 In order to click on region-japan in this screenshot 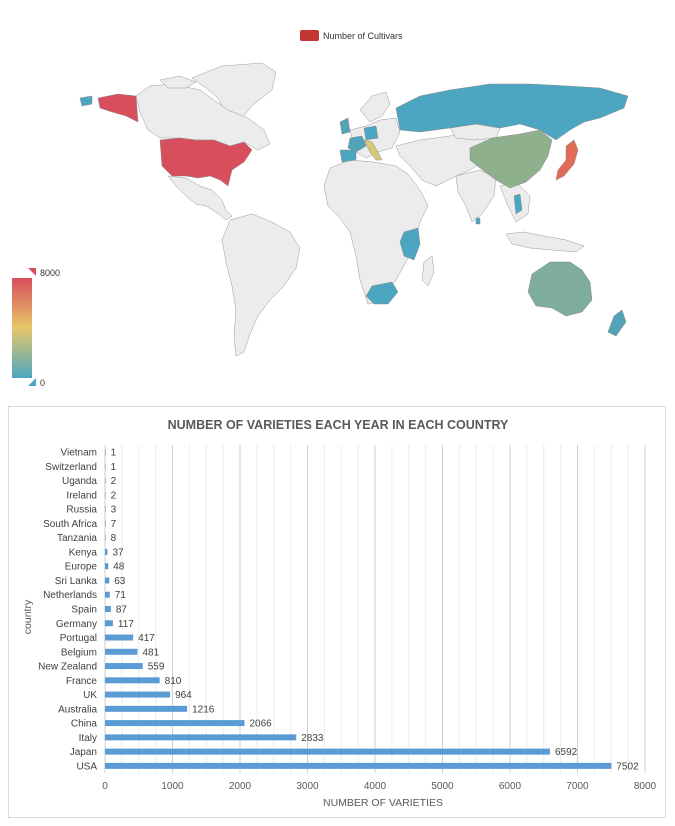, I will do `click(567, 160)`.